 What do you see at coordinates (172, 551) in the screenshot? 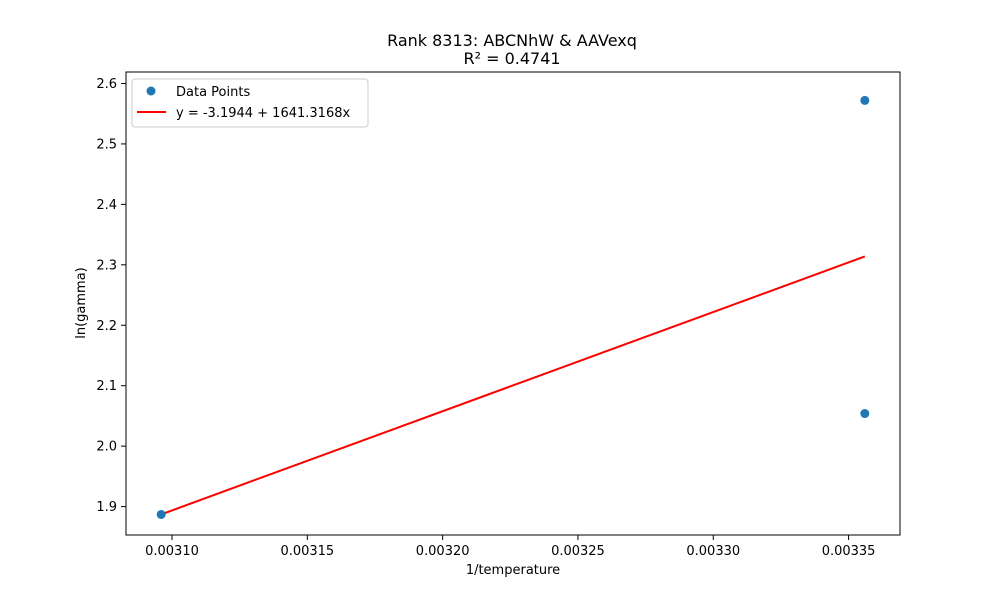
I see `x-tick-label: 0.00310` at bounding box center [172, 551].